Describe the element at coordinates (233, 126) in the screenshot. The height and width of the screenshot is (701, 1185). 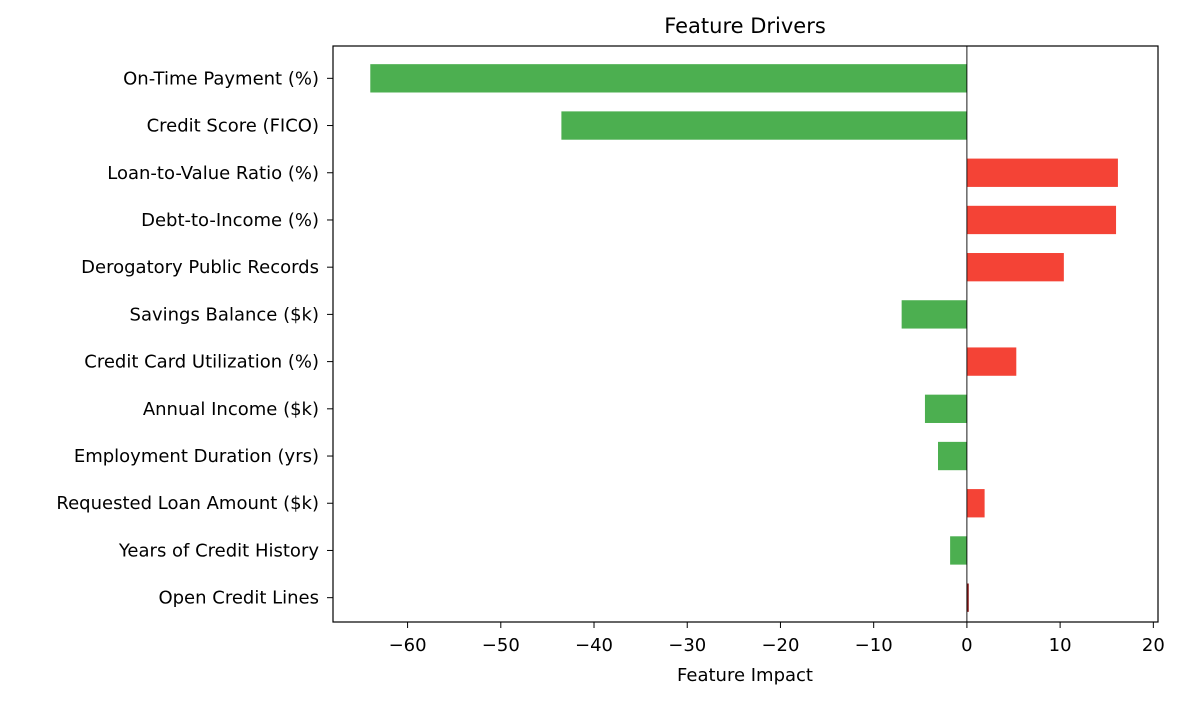
I see `y-tick-label: Credit Score (FICO)` at that location.